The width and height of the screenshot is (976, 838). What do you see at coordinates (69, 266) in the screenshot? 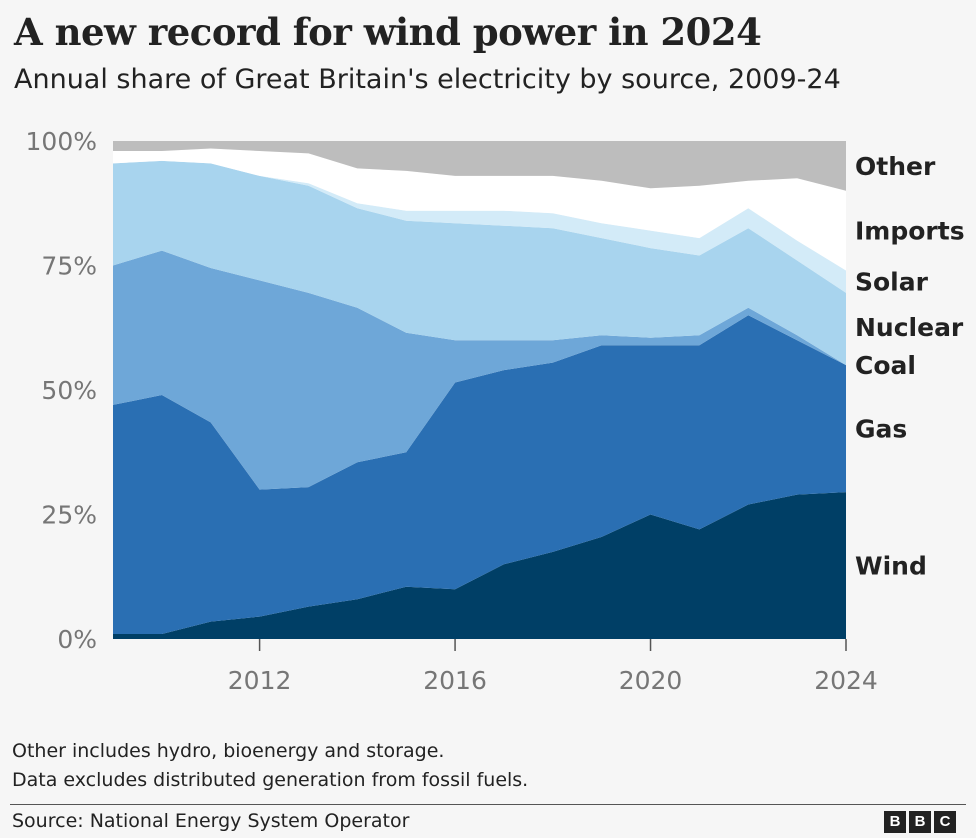
I see `y-tick-label: 75%` at bounding box center [69, 266].